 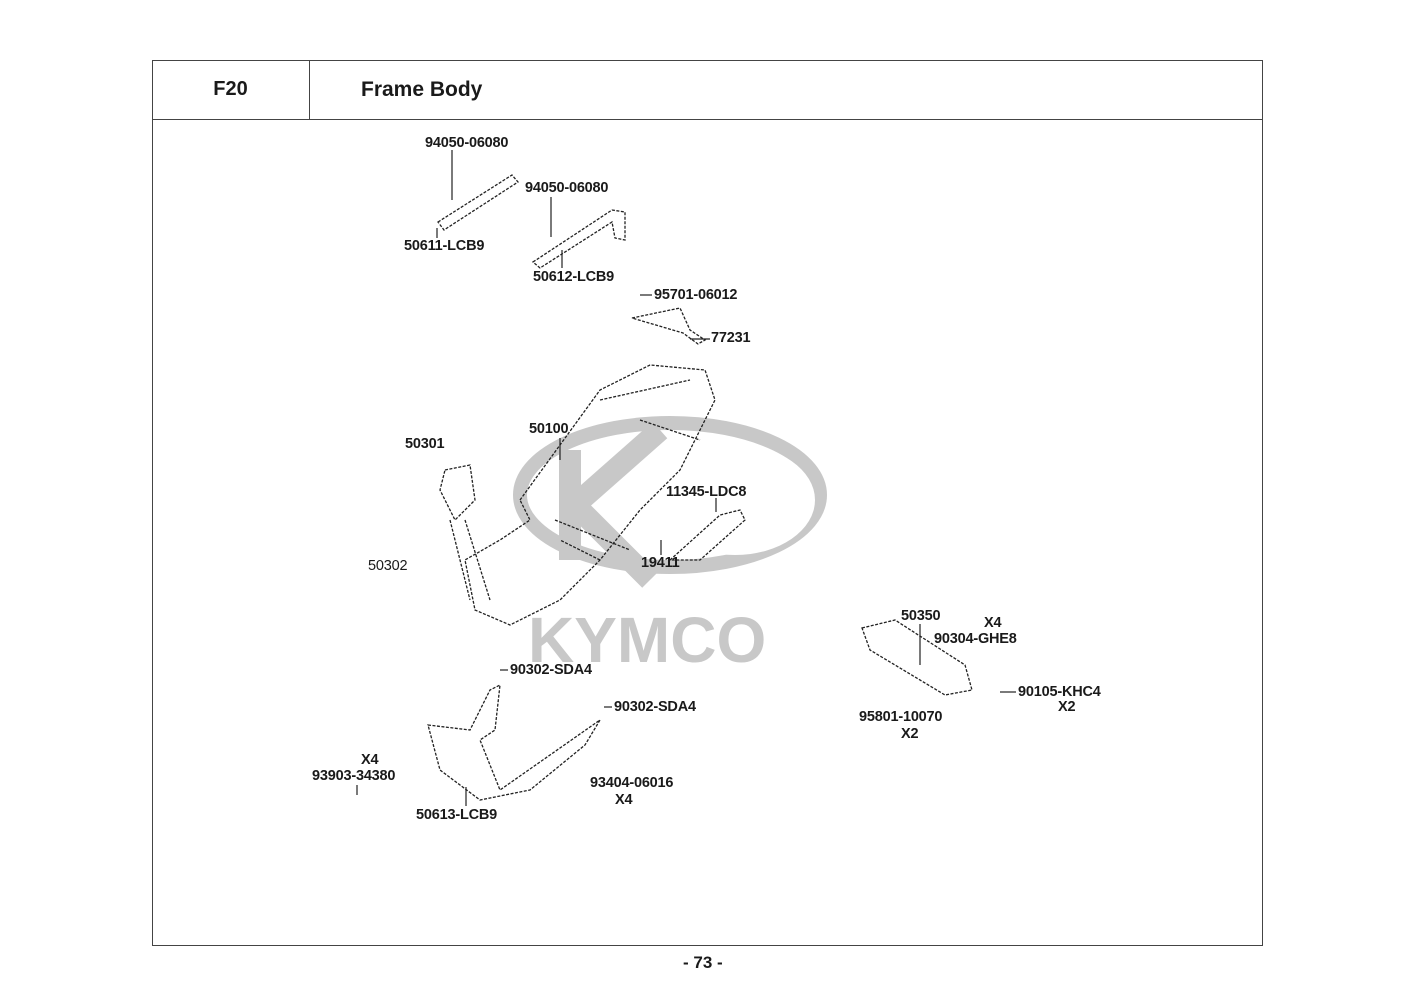 What do you see at coordinates (444, 246) in the screenshot?
I see `part-label: 50611-LCB9` at bounding box center [444, 246].